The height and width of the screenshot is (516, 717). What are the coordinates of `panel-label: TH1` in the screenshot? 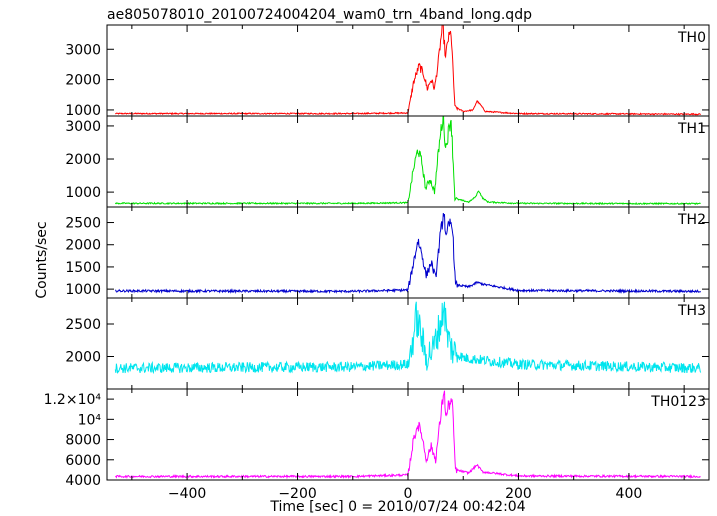 It's located at (691, 129).